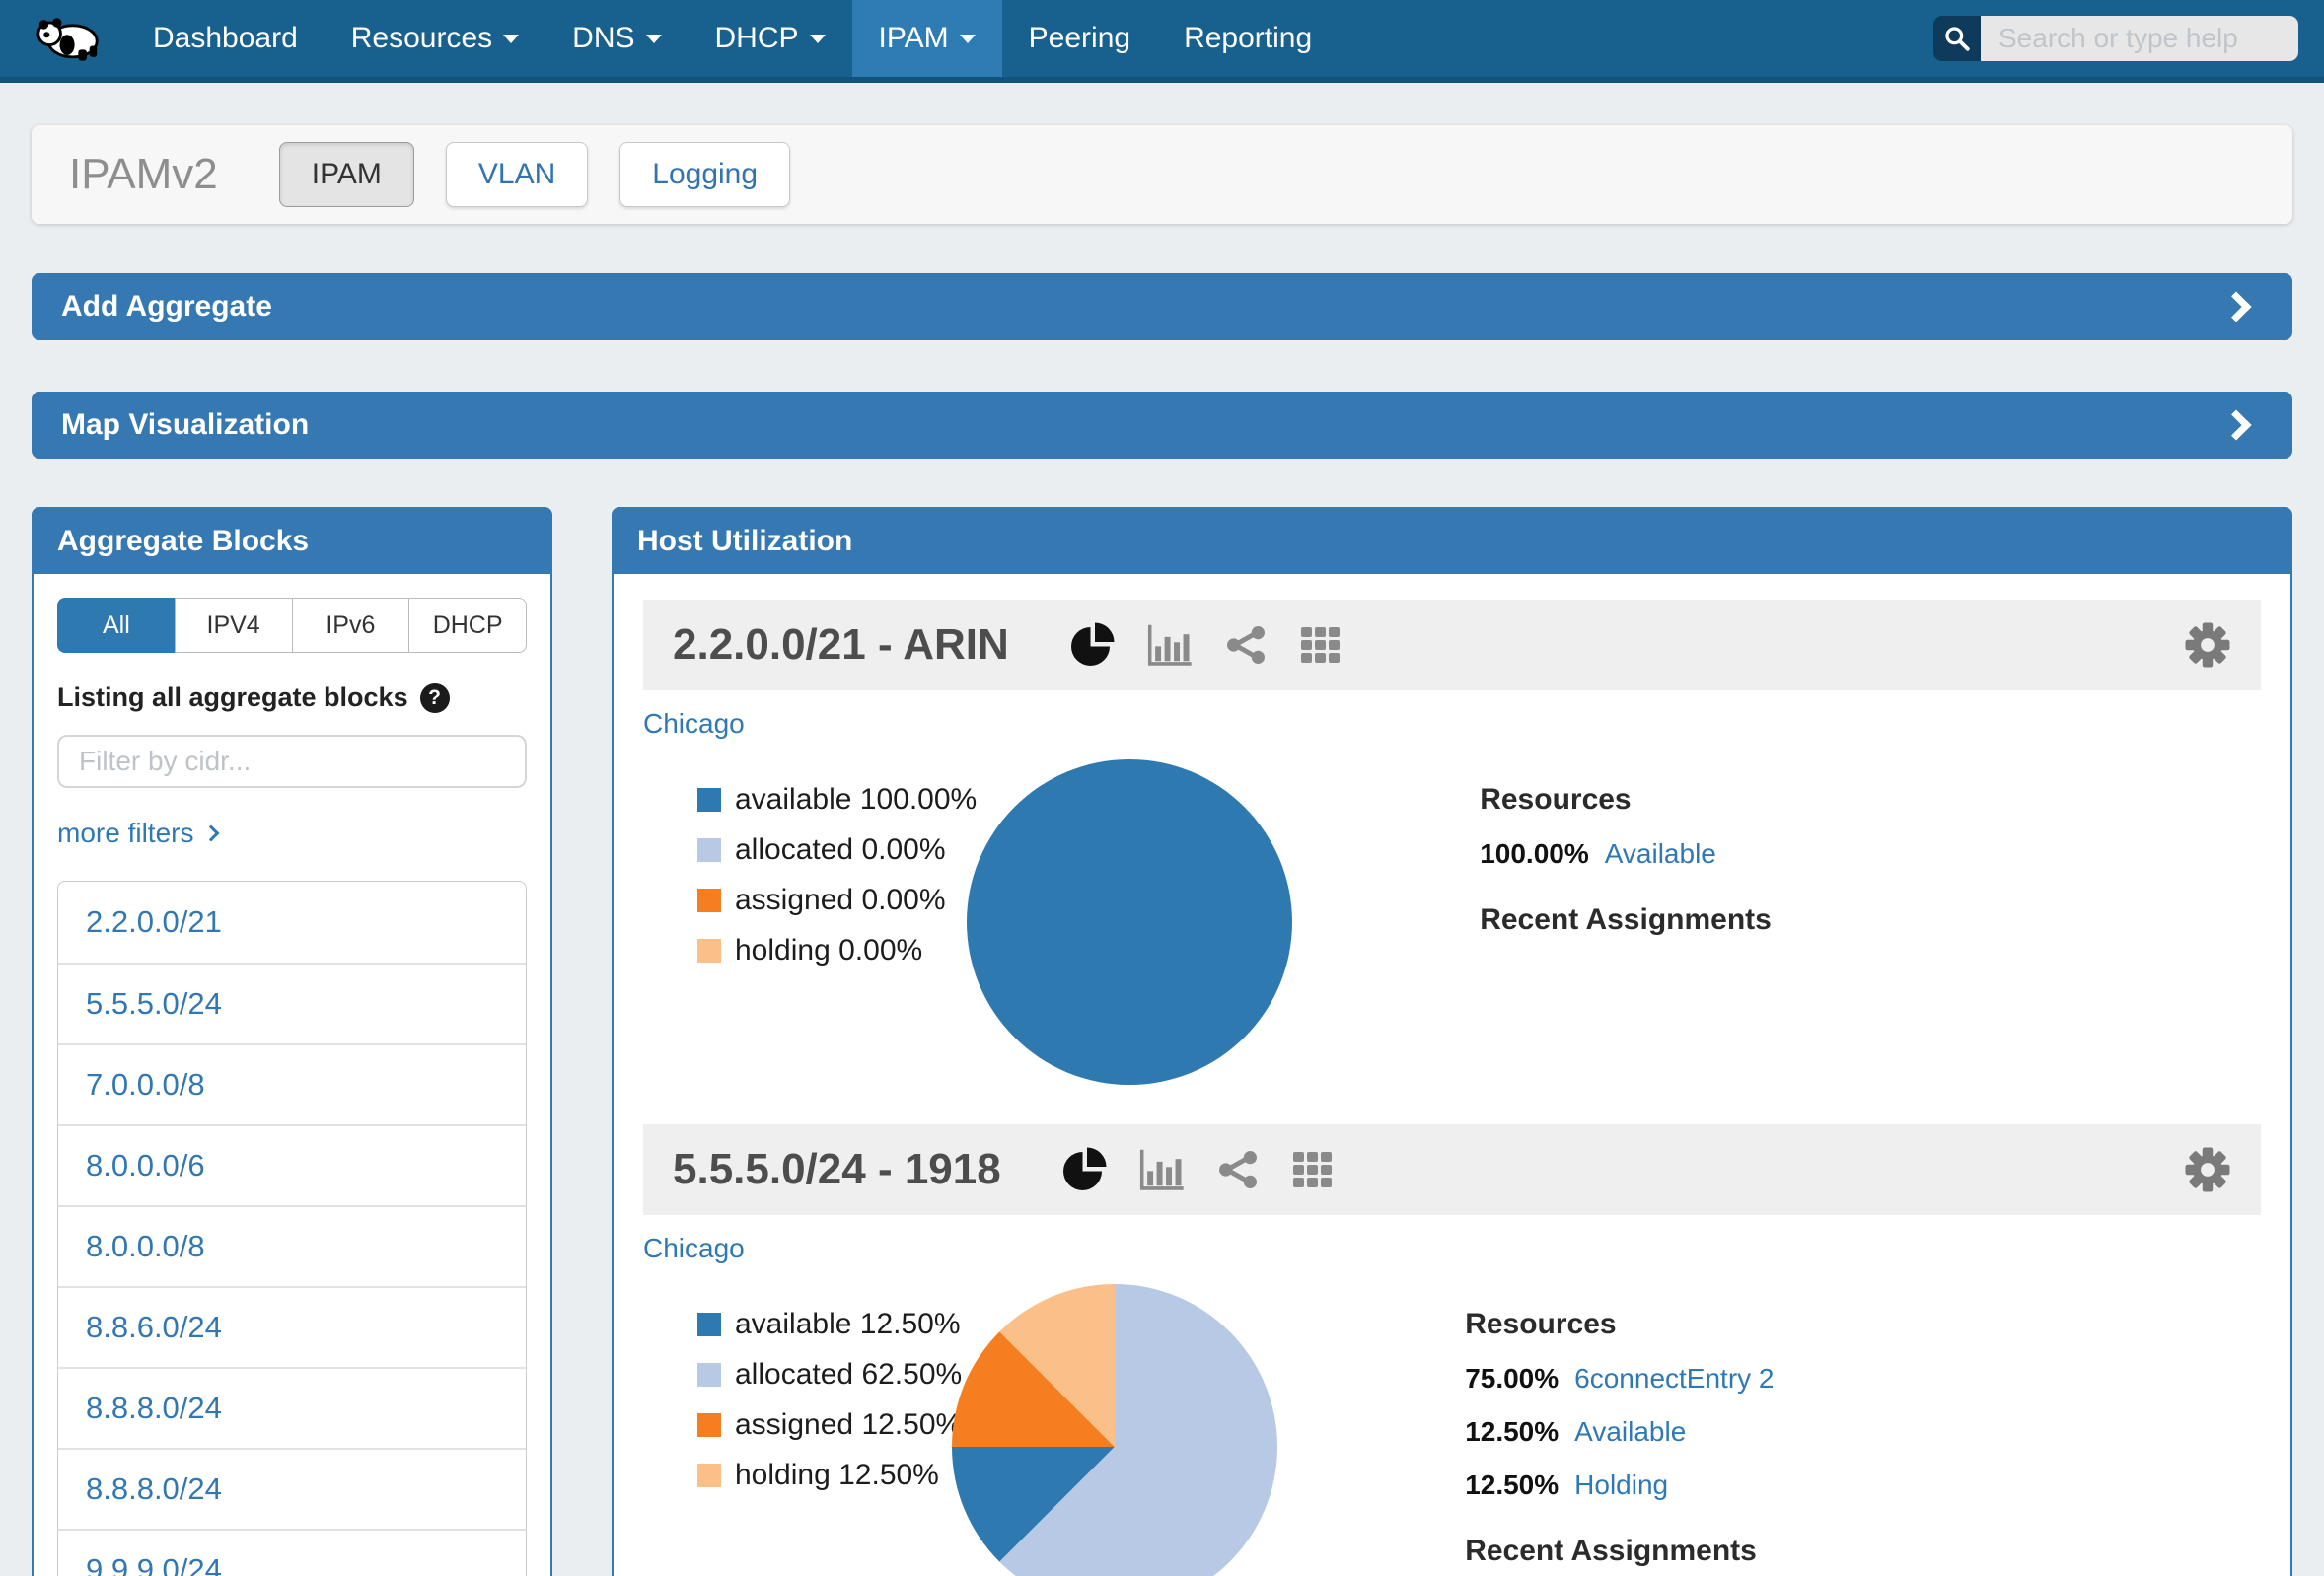 This screenshot has height=1576, width=2324. Describe the element at coordinates (1556, 799) in the screenshot. I see `resources-heading: Resources` at that location.